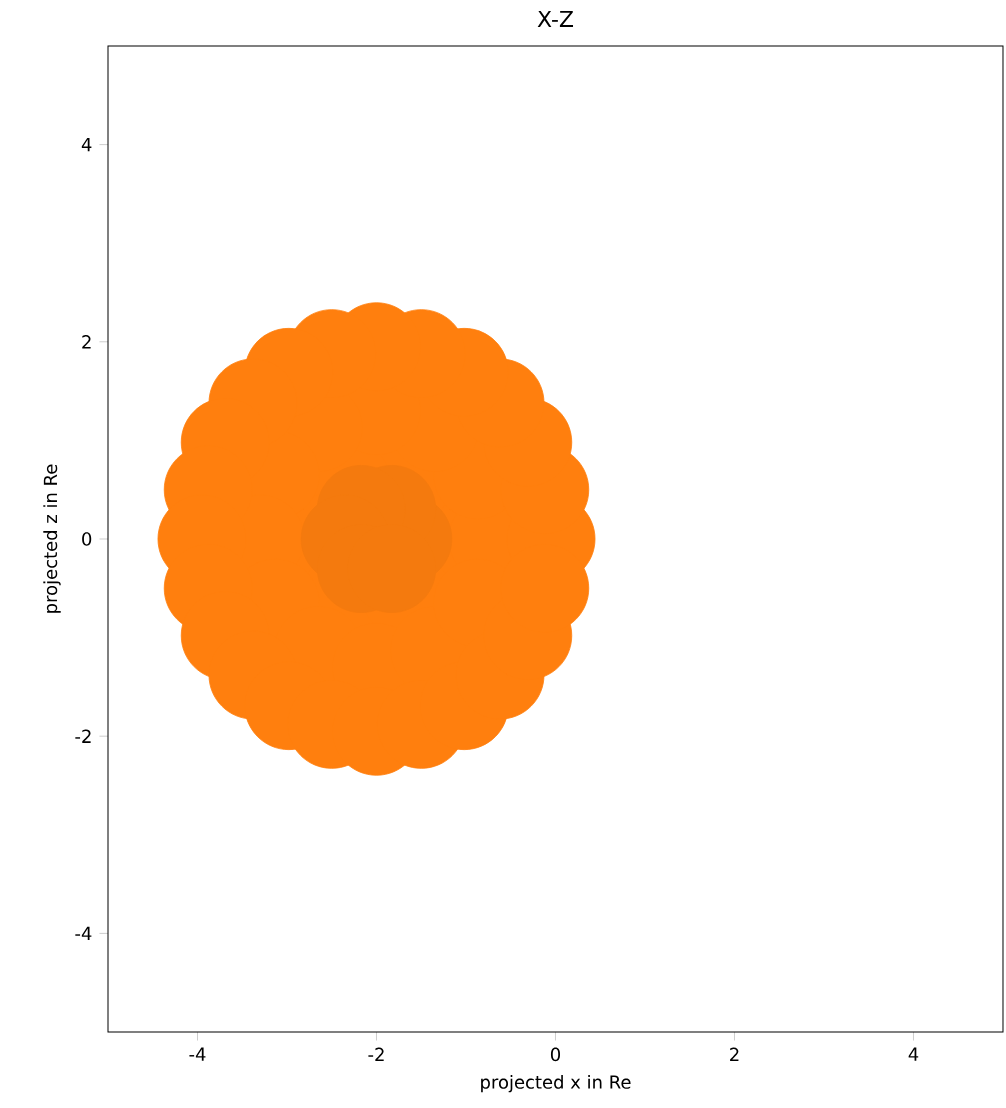  What do you see at coordinates (87, 539) in the screenshot?
I see `y-tick-label: 0` at bounding box center [87, 539].